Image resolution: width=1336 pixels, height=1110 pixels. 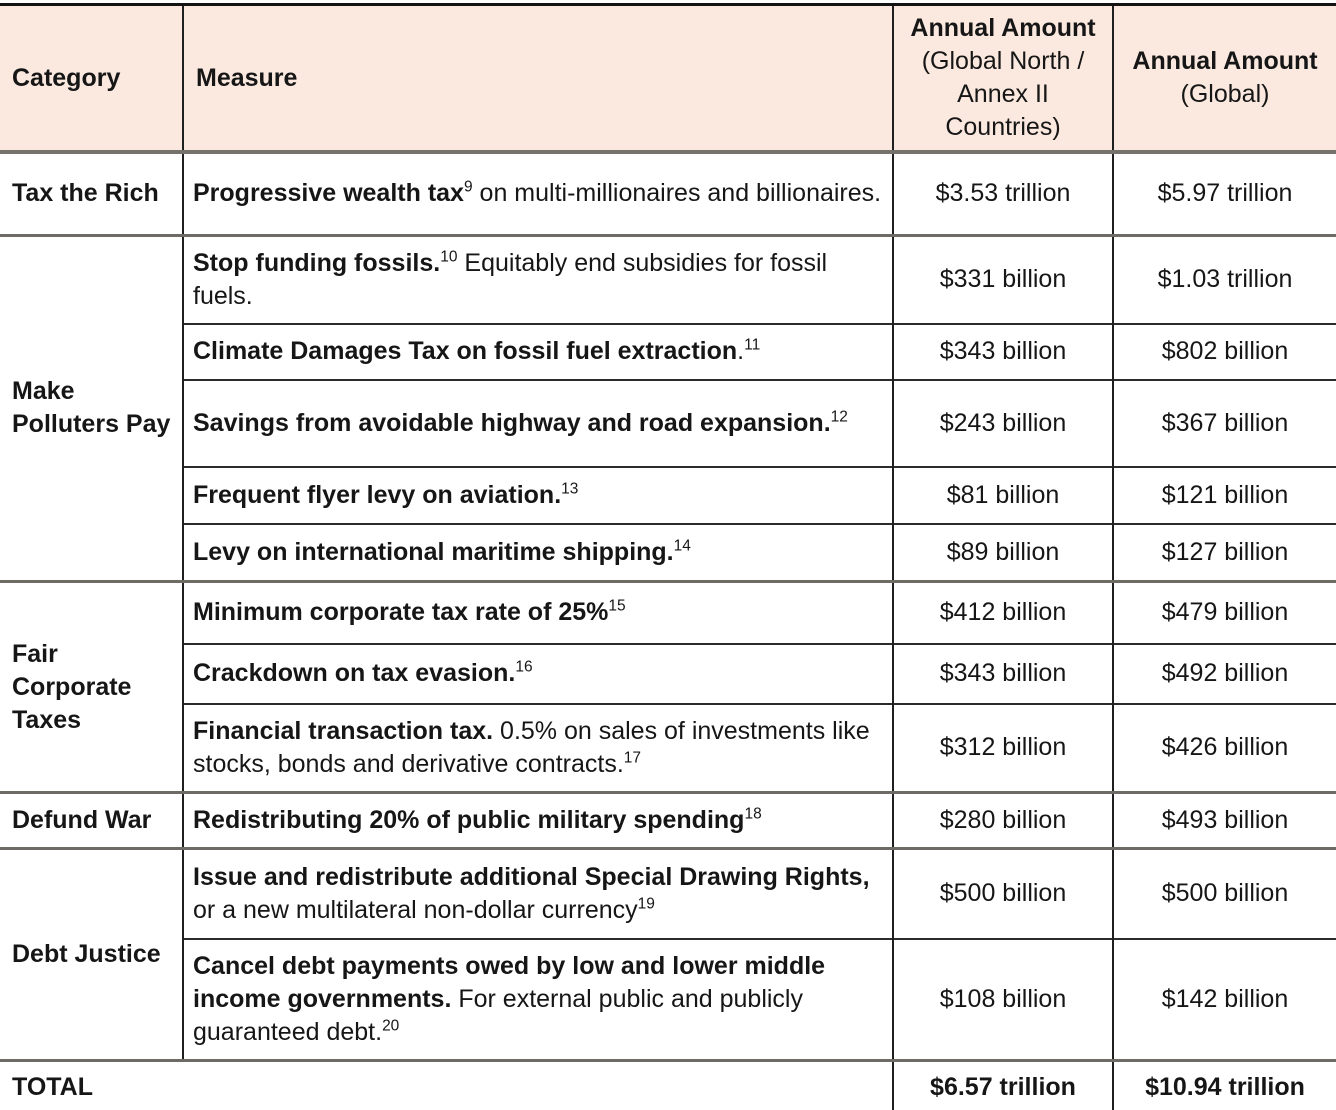 I want to click on amount-global-cell: $142 billion, so click(x=1224, y=998).